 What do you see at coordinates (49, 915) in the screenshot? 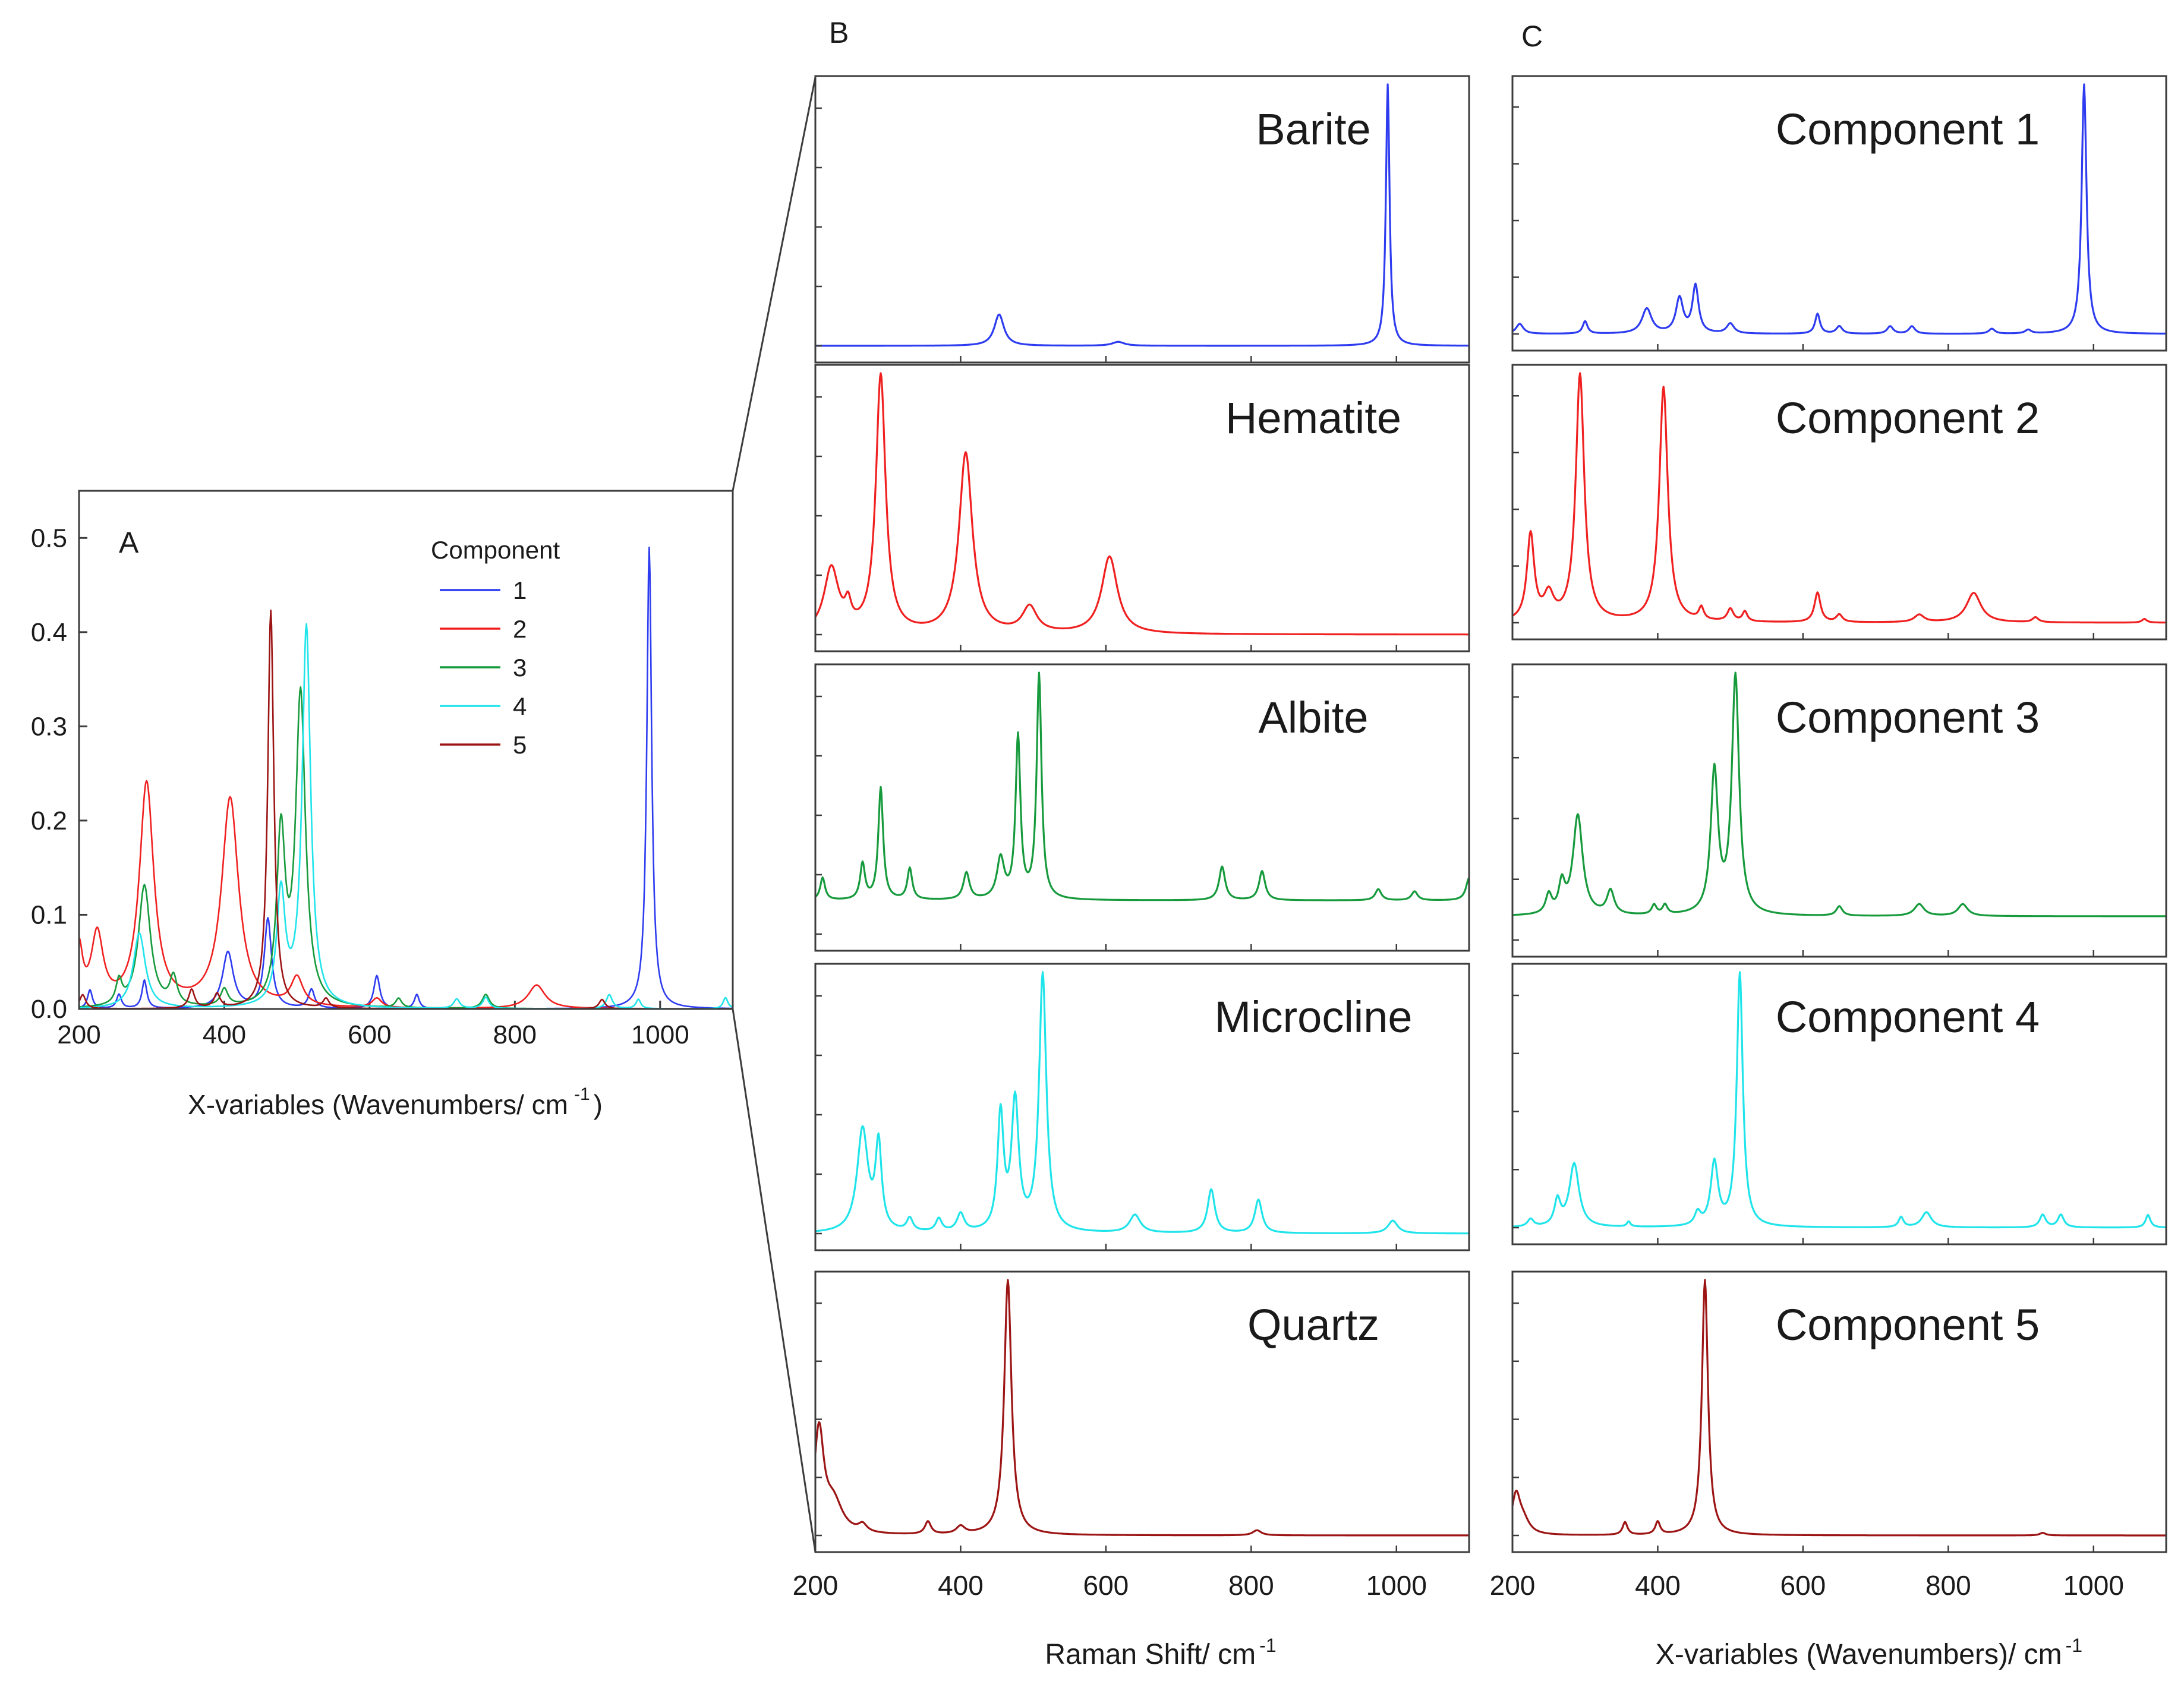
I see `y-tick-label: 0.1` at bounding box center [49, 915].